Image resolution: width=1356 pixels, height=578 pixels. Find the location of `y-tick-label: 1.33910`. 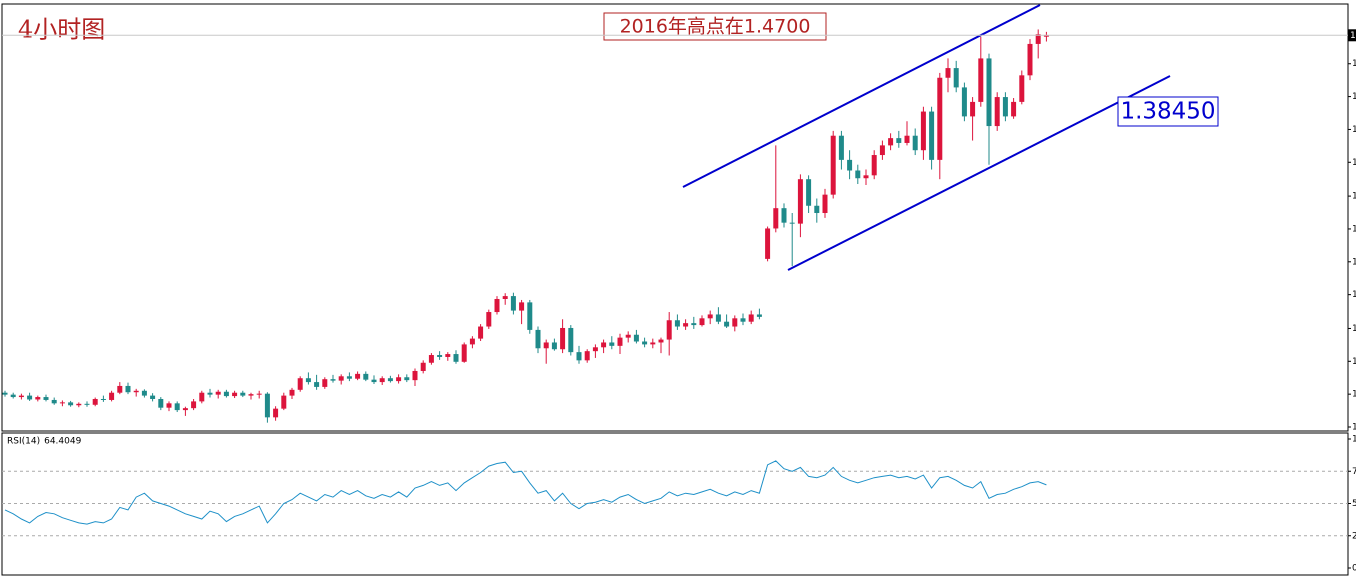

y-tick-label: 1.33910 is located at coordinates (1354, 329).